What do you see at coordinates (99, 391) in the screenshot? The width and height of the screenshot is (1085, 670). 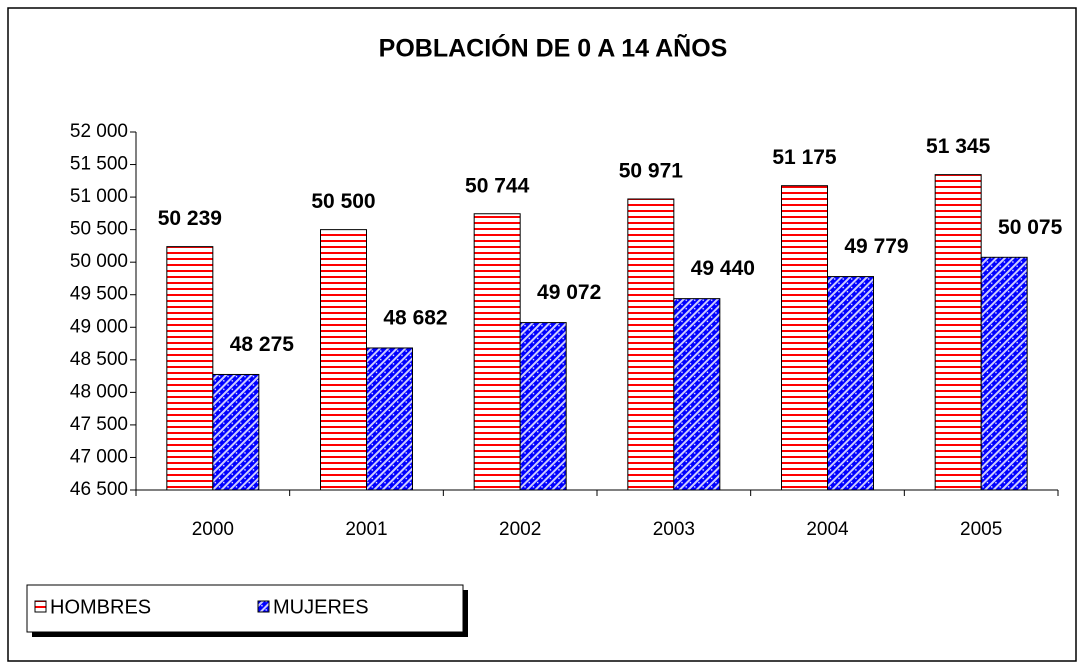 I see `y-tick-label: 48 000` at bounding box center [99, 391].